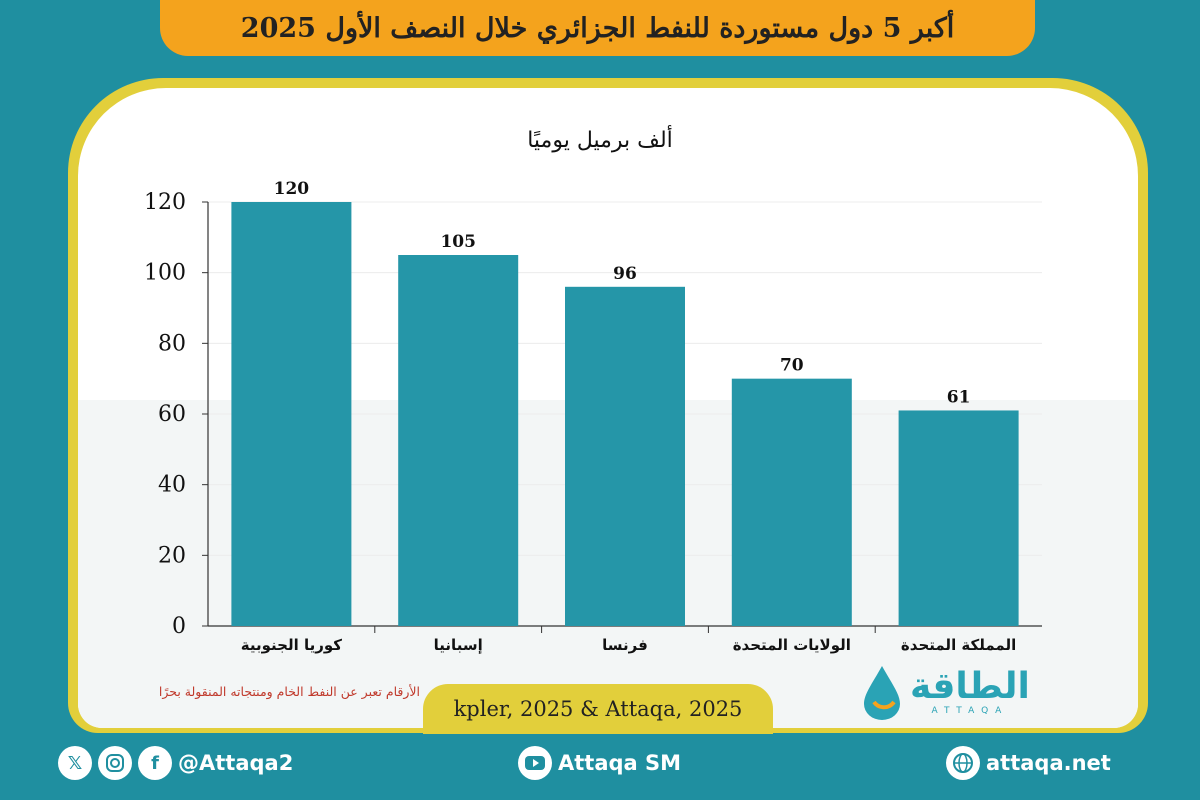 This screenshot has width=1200, height=800. Describe the element at coordinates (970, 711) in the screenshot. I see `logo-latin-text: ATTAQA` at that location.